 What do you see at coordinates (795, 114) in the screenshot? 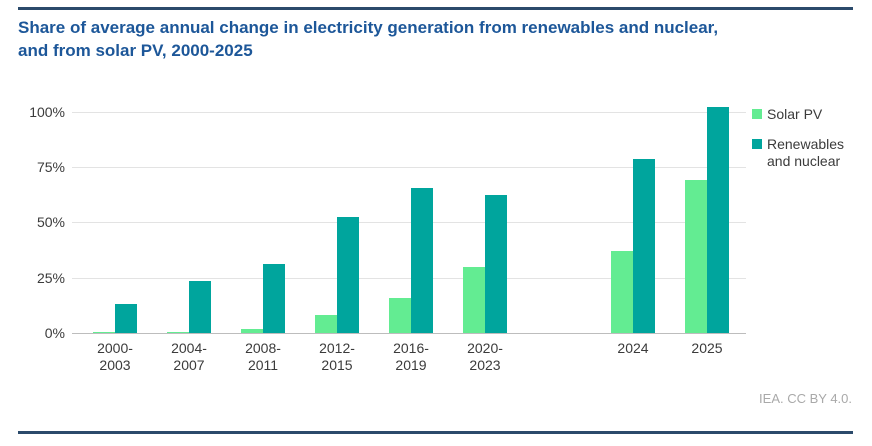
I see `legend-label: Solar PV` at bounding box center [795, 114].